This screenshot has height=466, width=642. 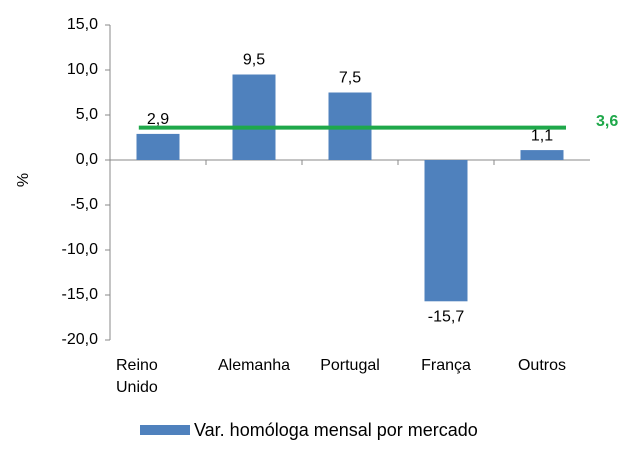 I want to click on x-tick-label: Reino Unido, so click(x=137, y=376).